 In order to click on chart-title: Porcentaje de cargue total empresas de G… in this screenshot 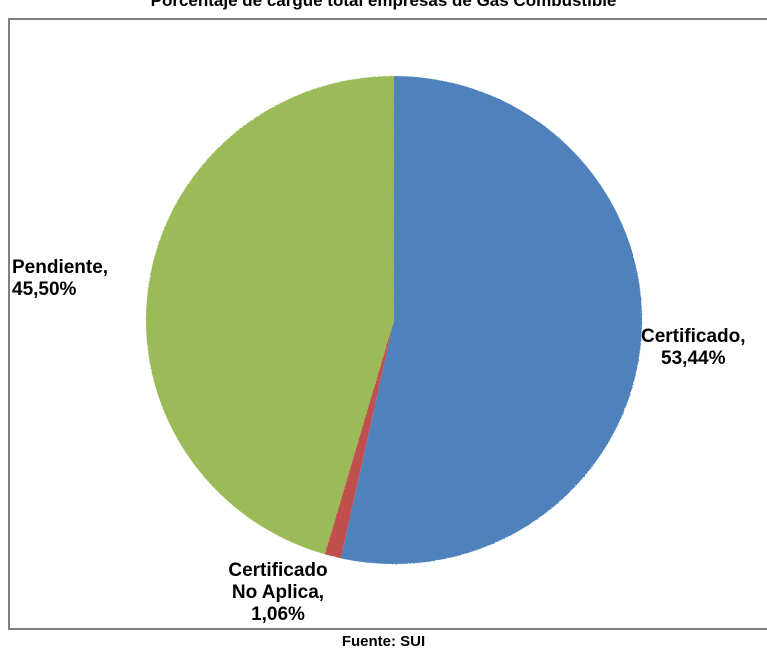, I will do `click(383, 5)`.